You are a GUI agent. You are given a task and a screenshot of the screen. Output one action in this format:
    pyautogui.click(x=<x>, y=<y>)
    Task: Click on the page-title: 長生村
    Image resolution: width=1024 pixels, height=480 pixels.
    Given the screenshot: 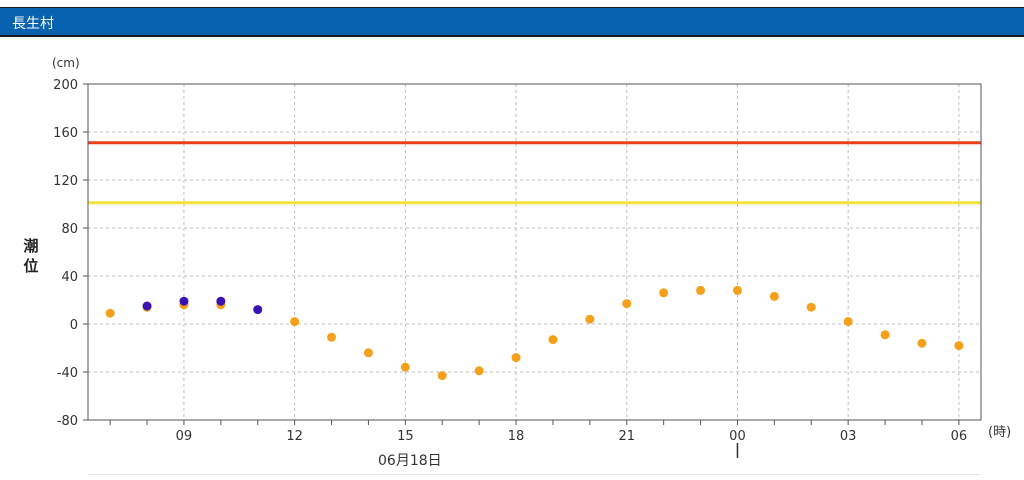 What is the action you would take?
    pyautogui.click(x=33, y=24)
    